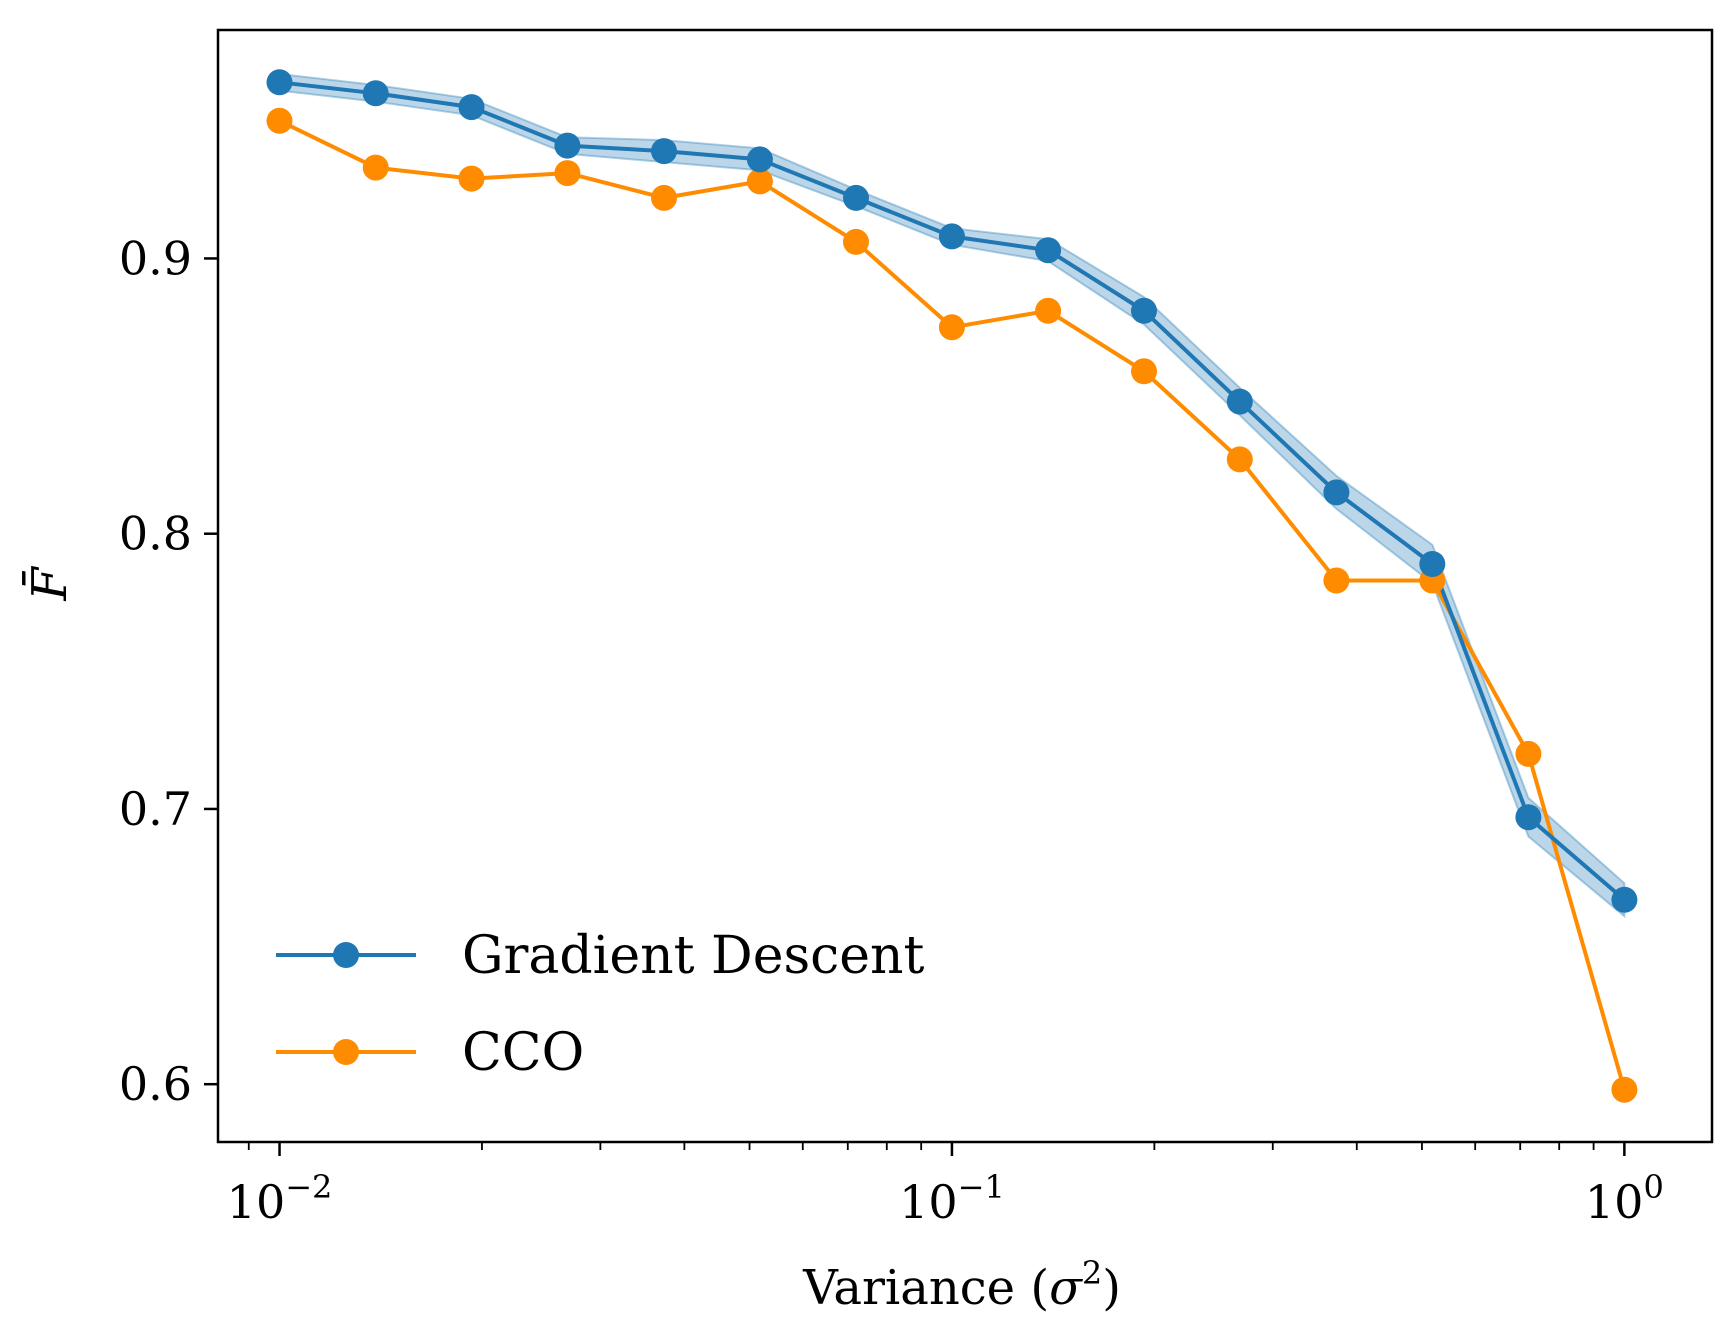 The height and width of the screenshot is (1342, 1734). Describe the element at coordinates (155, 258) in the screenshot. I see `y-tick-label: 0.9` at that location.